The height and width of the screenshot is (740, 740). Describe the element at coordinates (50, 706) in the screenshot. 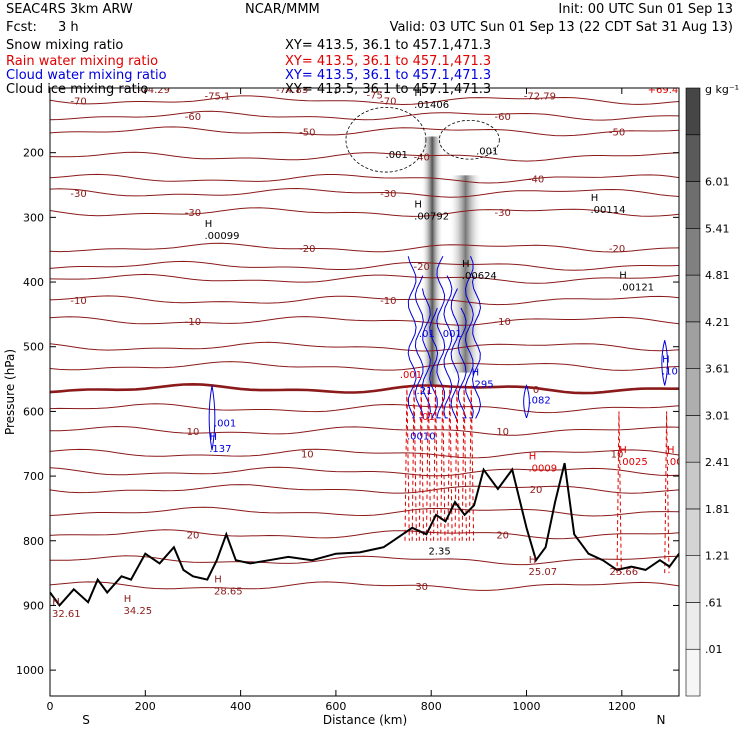

I see `x-tick-label: 0` at that location.